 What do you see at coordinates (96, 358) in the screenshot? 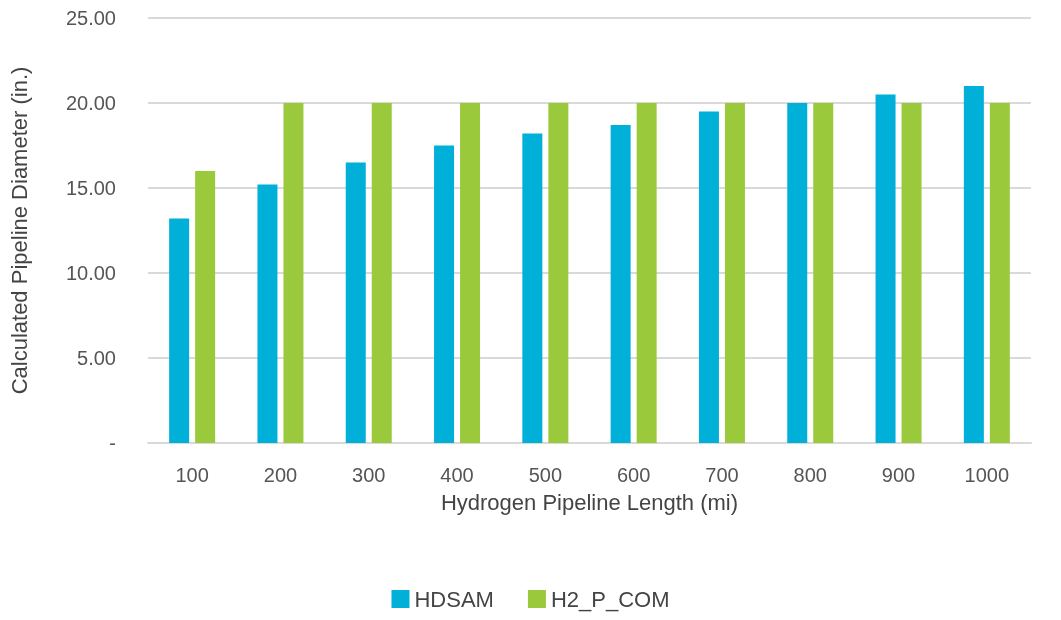
I see `y-tick-label: 5.00` at bounding box center [96, 358].